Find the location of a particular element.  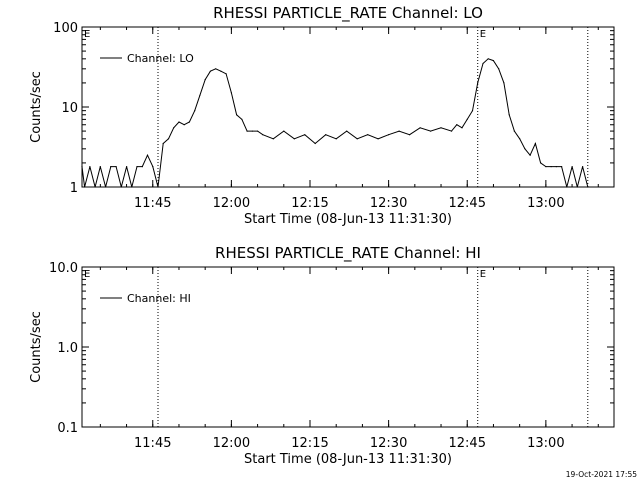

legend-entry: Channel: LO is located at coordinates (160, 58).